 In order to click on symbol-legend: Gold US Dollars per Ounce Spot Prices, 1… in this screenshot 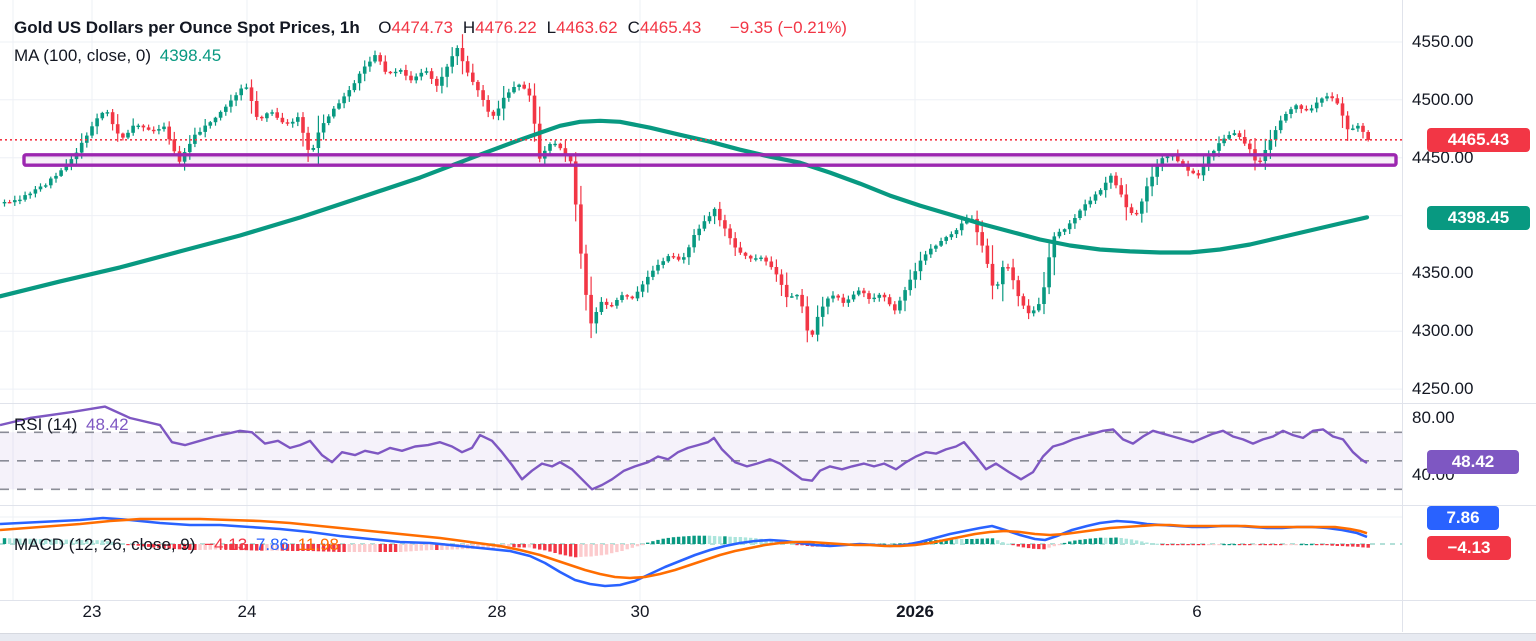, I will do `click(430, 28)`.